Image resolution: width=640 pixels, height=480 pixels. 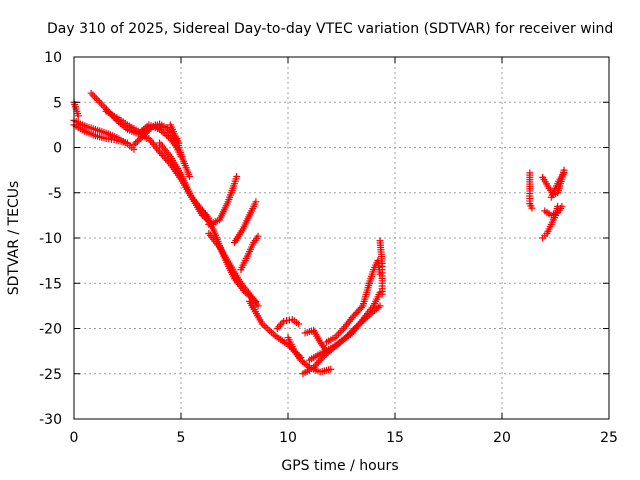 What do you see at coordinates (74, 438) in the screenshot?
I see `x-tick-label: 0` at bounding box center [74, 438].